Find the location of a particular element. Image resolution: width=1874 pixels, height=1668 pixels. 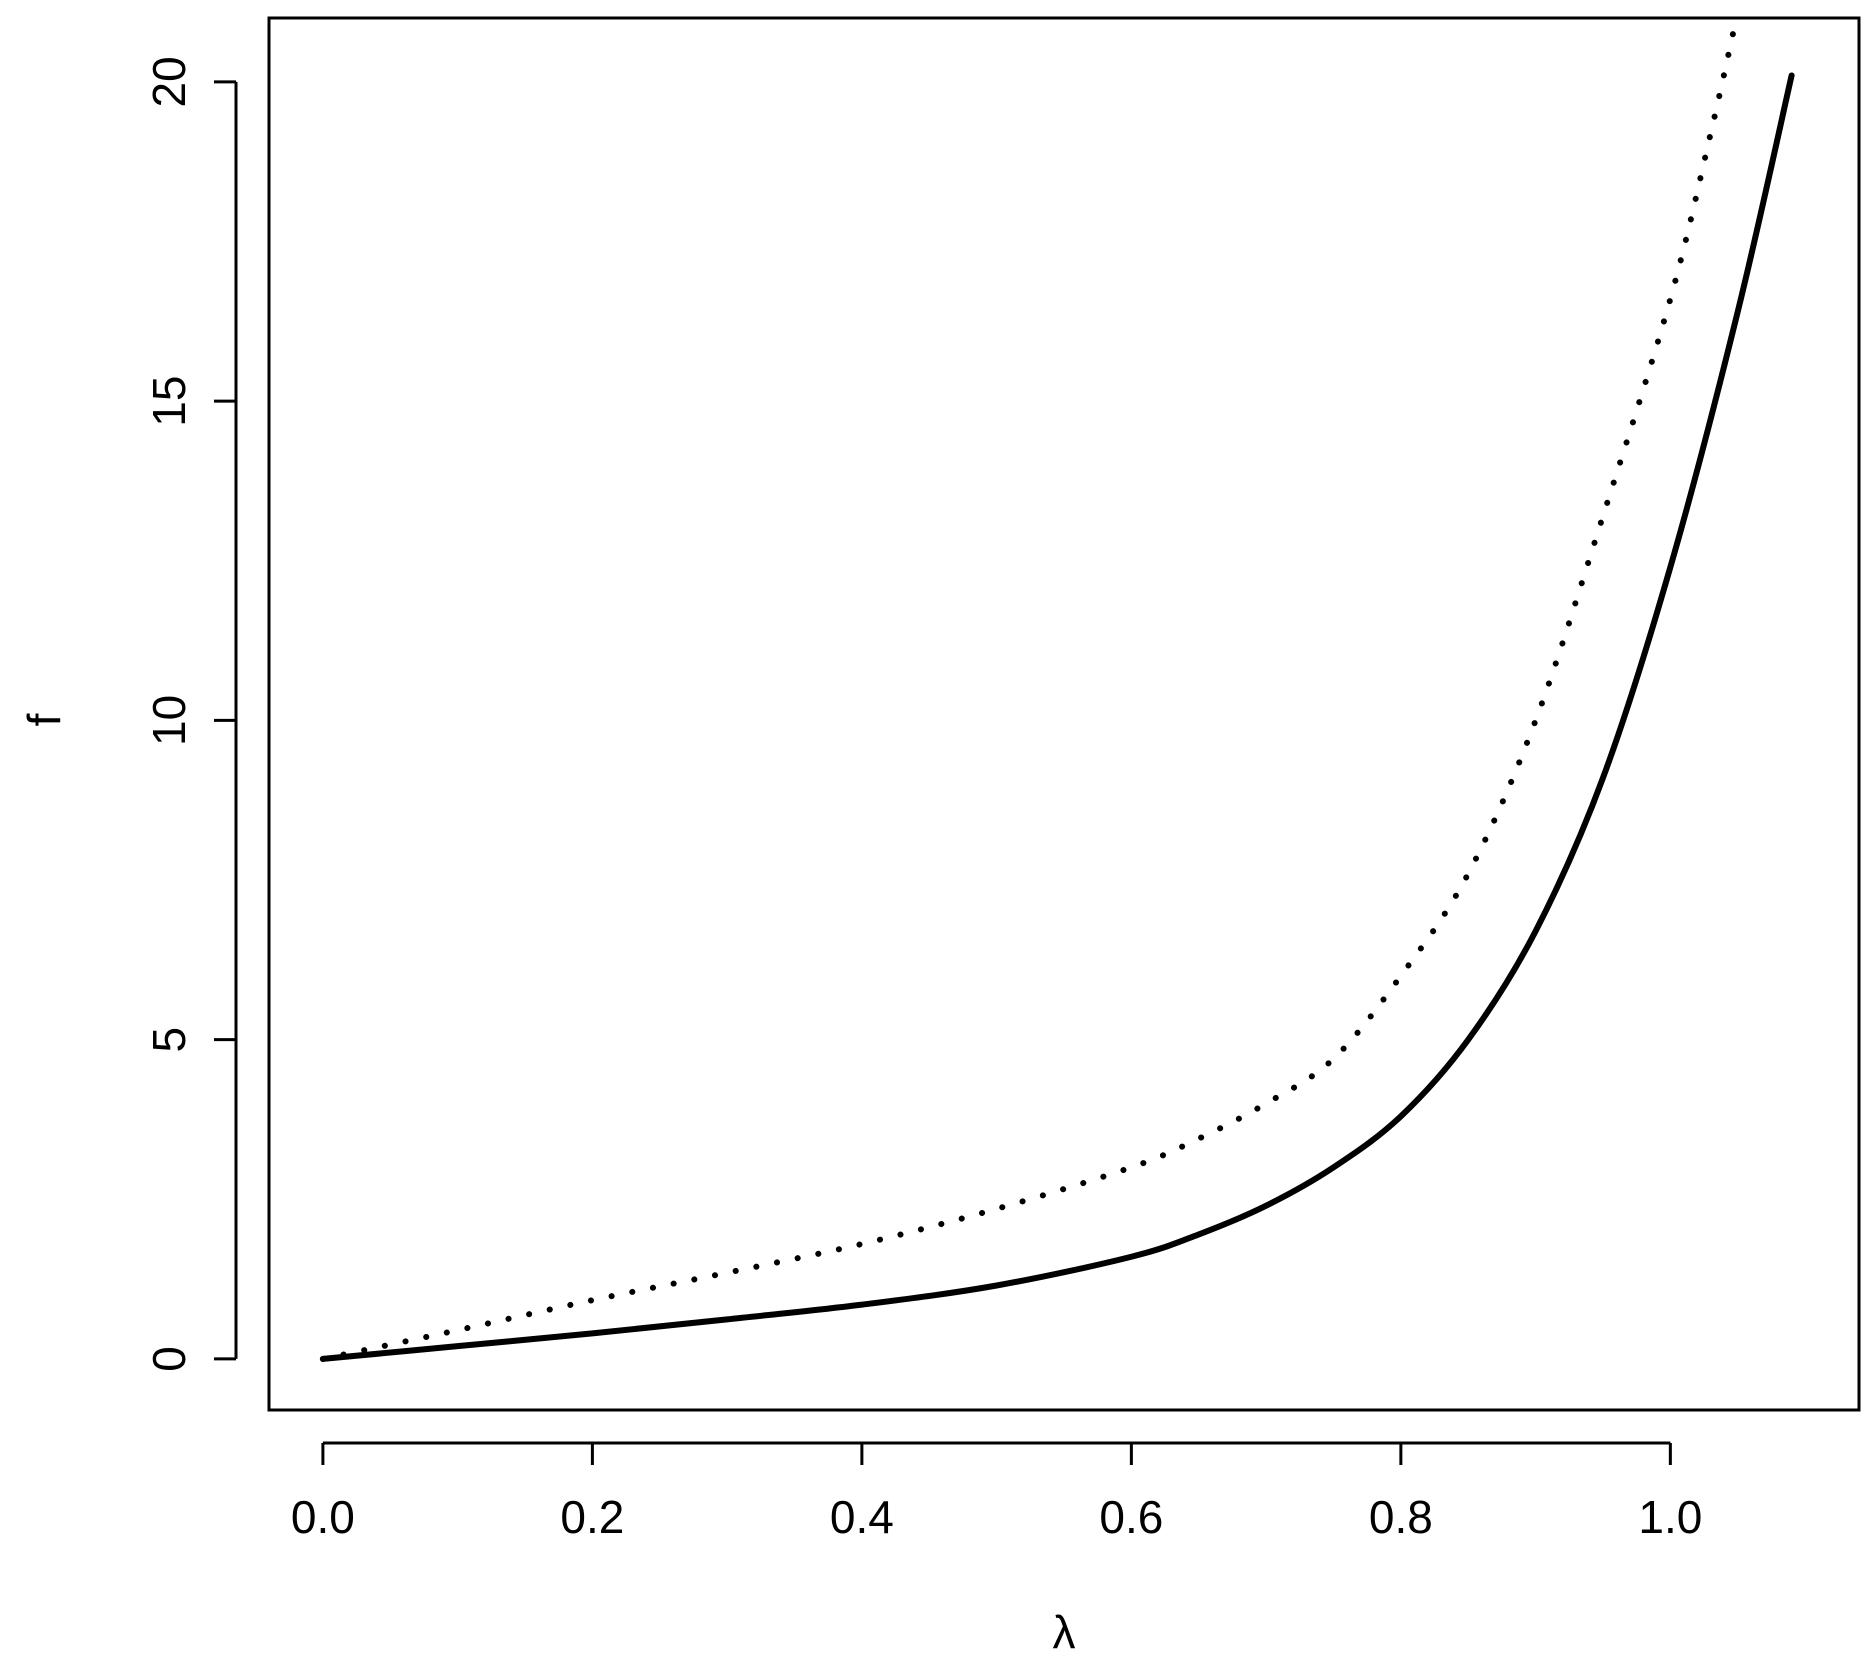

y-axis-label: f is located at coordinates (44, 719).